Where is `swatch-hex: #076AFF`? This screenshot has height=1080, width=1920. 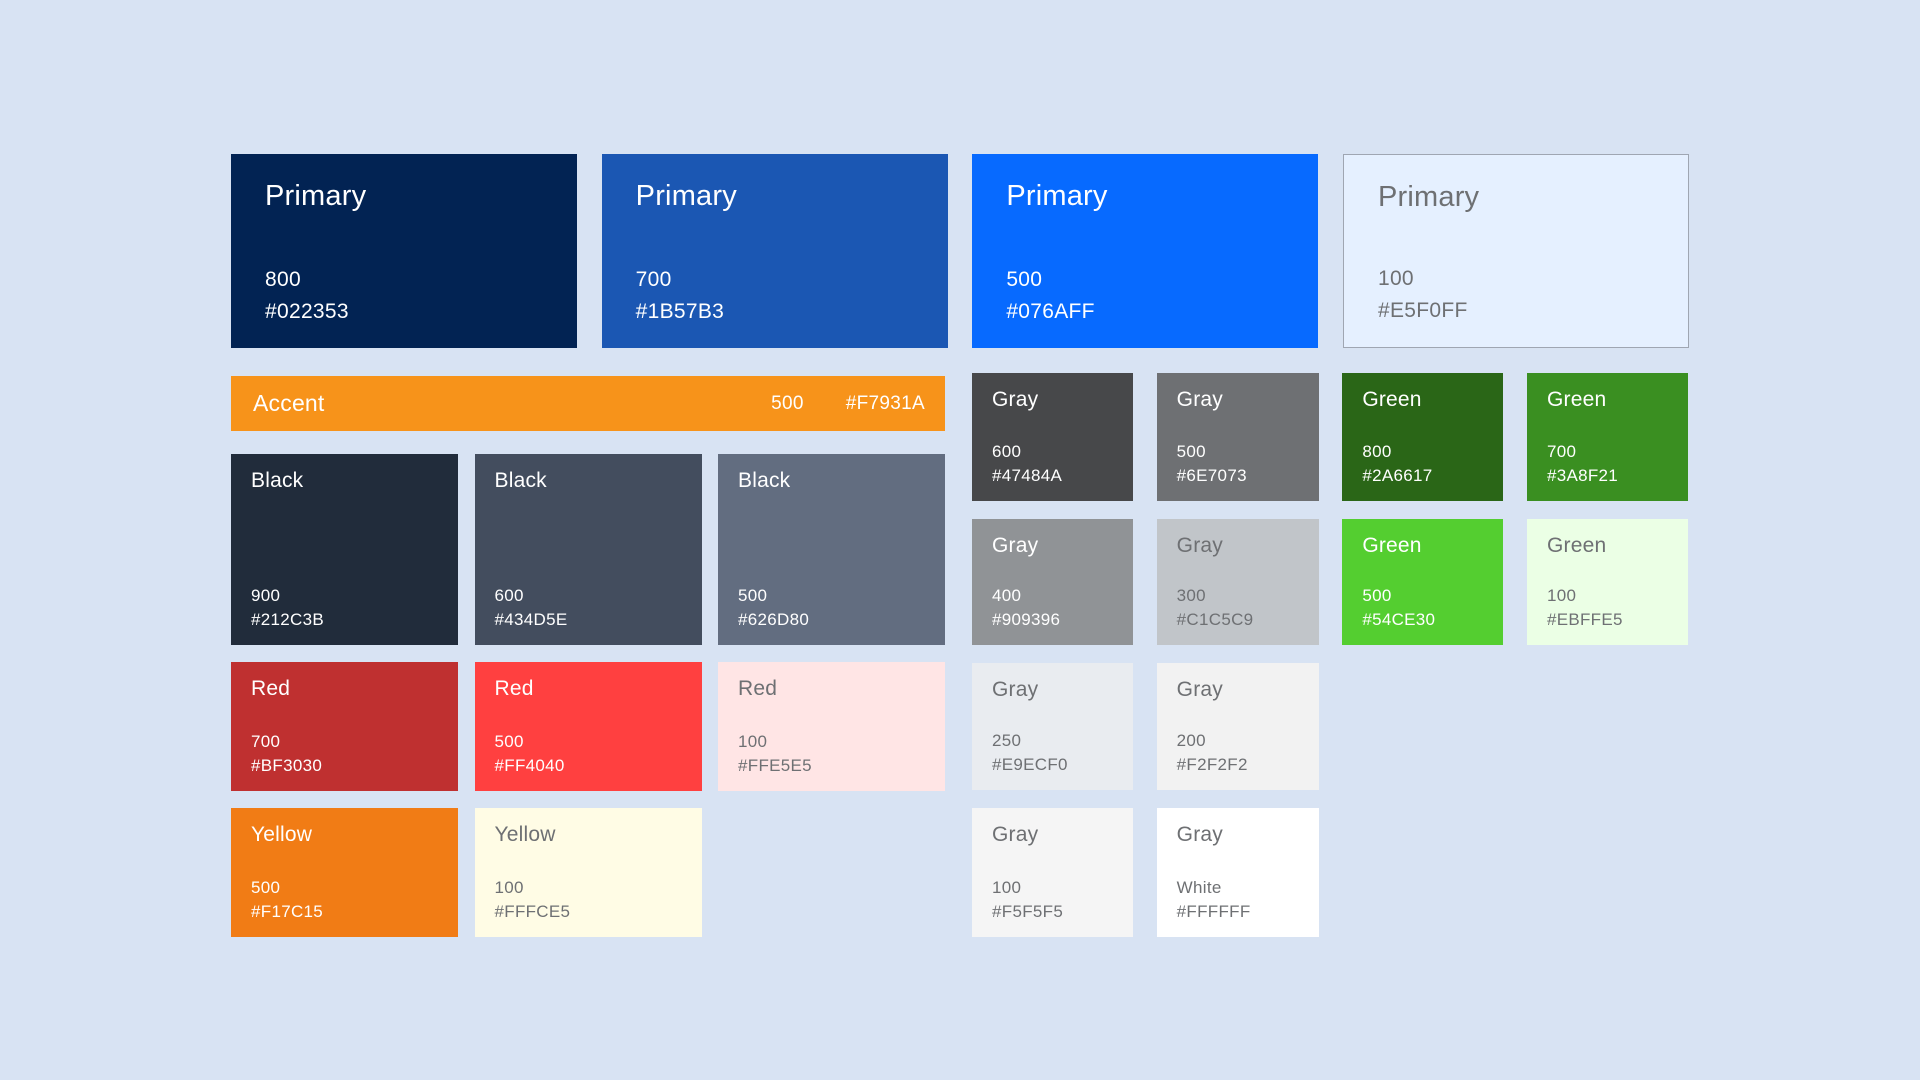 swatch-hex: #076AFF is located at coordinates (1050, 312).